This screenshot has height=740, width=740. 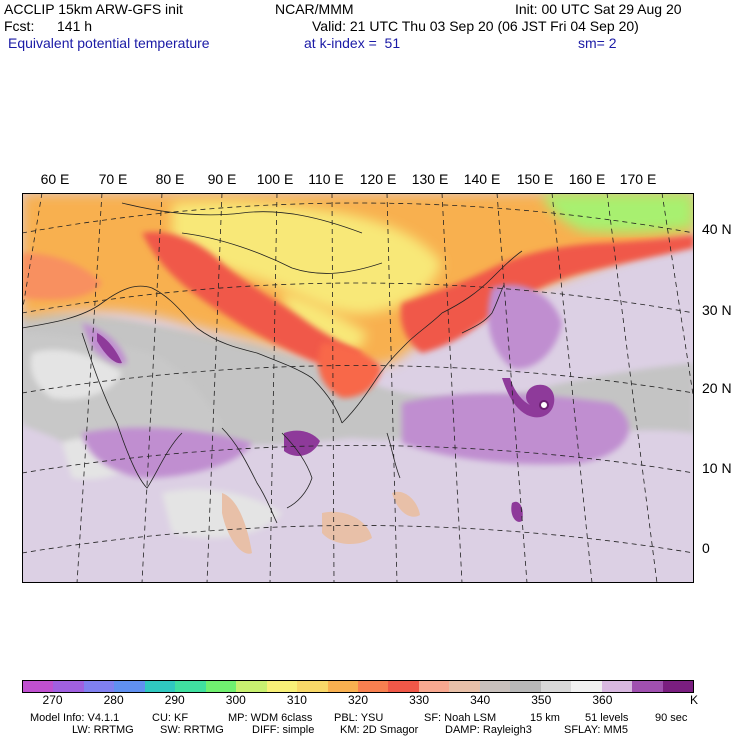 I want to click on field-name: Equivalent potential temperature, so click(x=109, y=43).